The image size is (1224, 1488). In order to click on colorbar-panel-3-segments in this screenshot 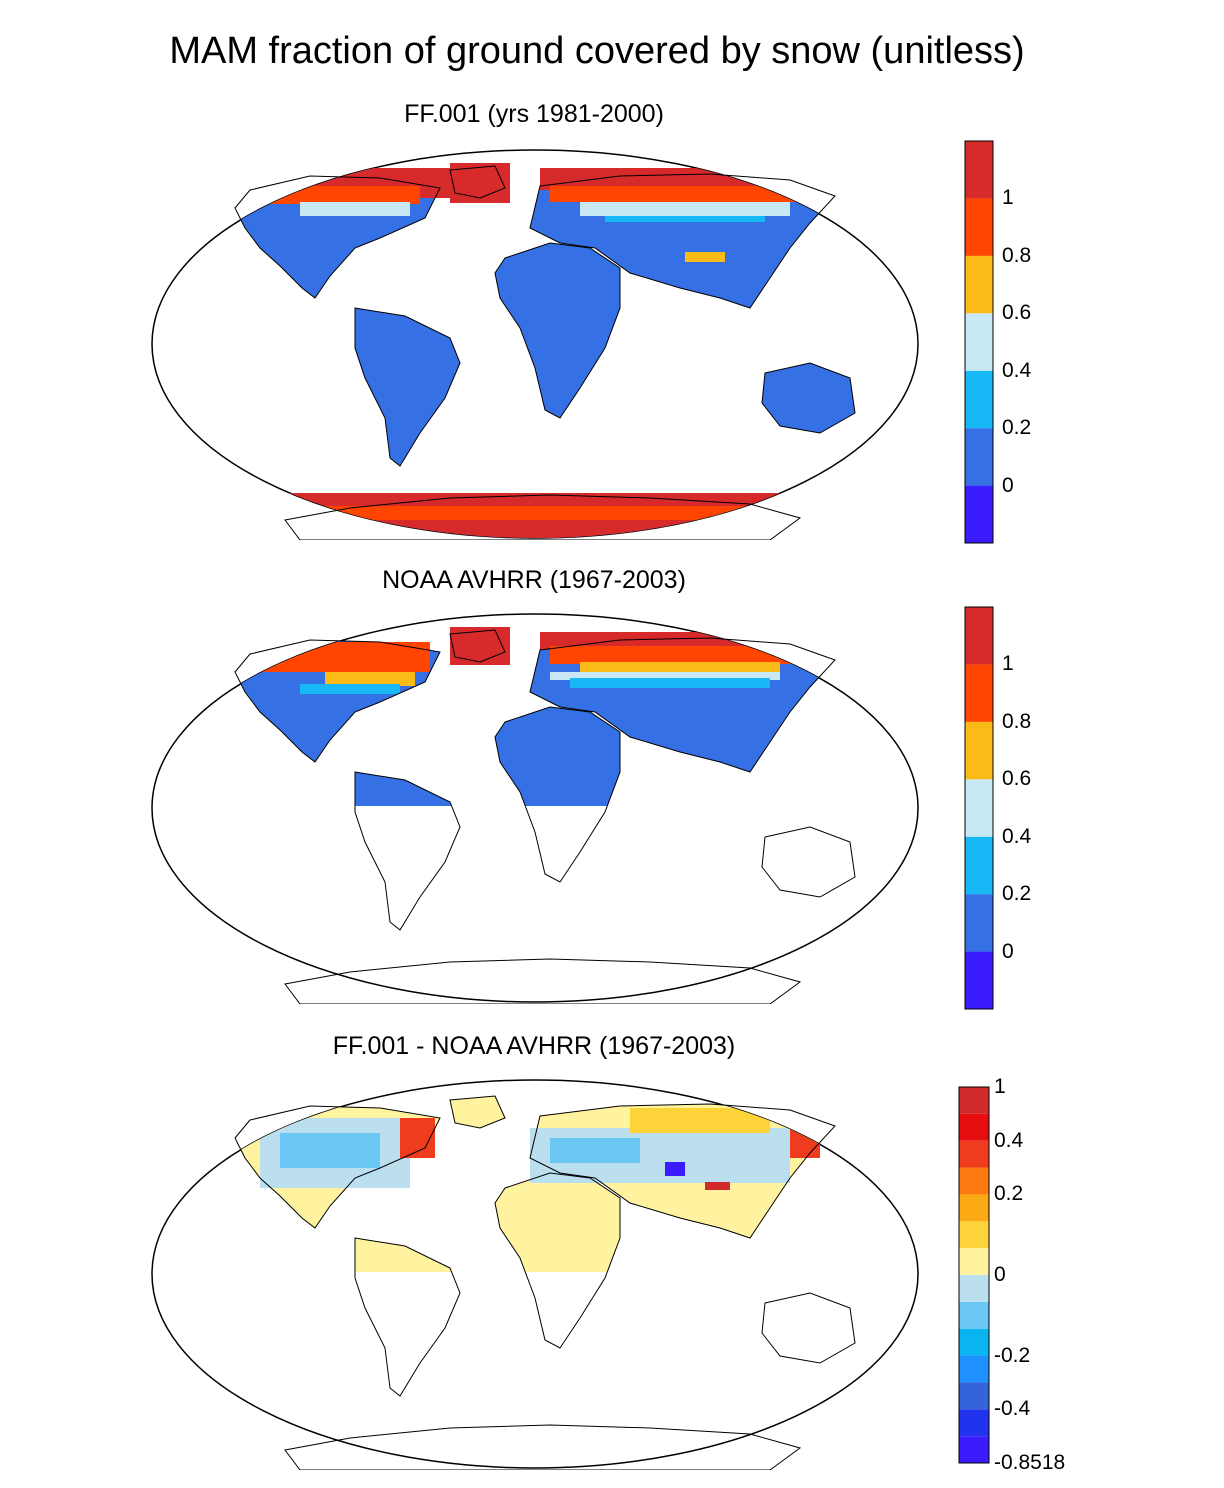, I will do `click(974, 1275)`.